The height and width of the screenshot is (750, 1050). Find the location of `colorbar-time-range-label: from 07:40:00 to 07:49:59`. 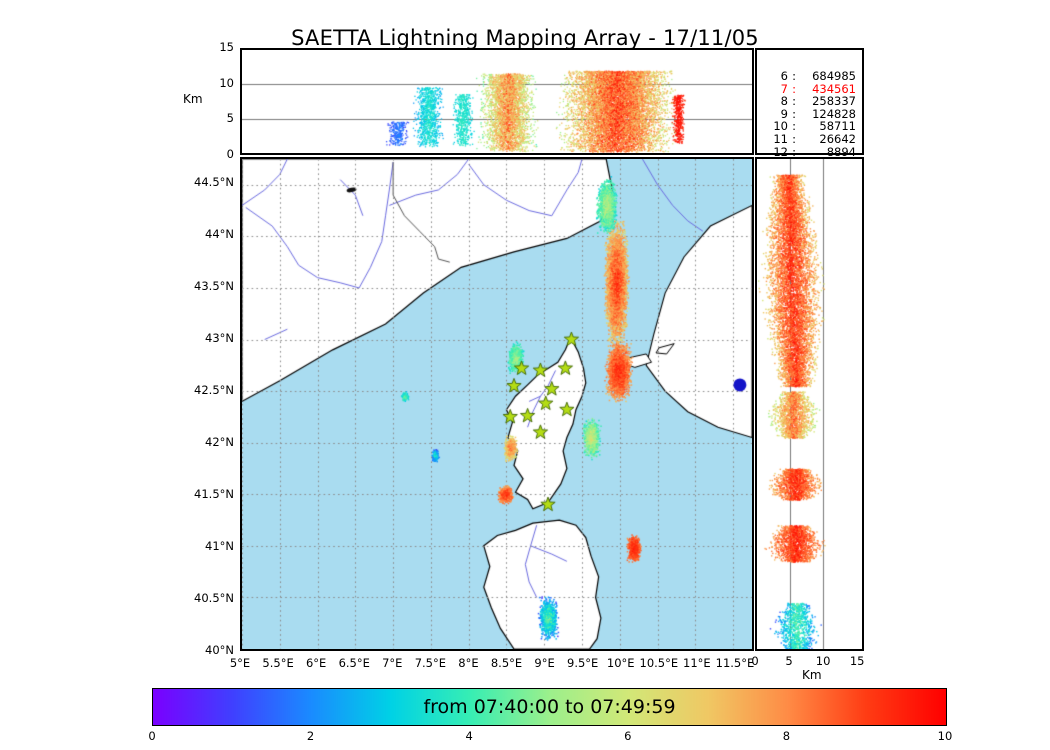

colorbar-time-range-label: from 07:40:00 to 07:49:59 is located at coordinates (549, 707).